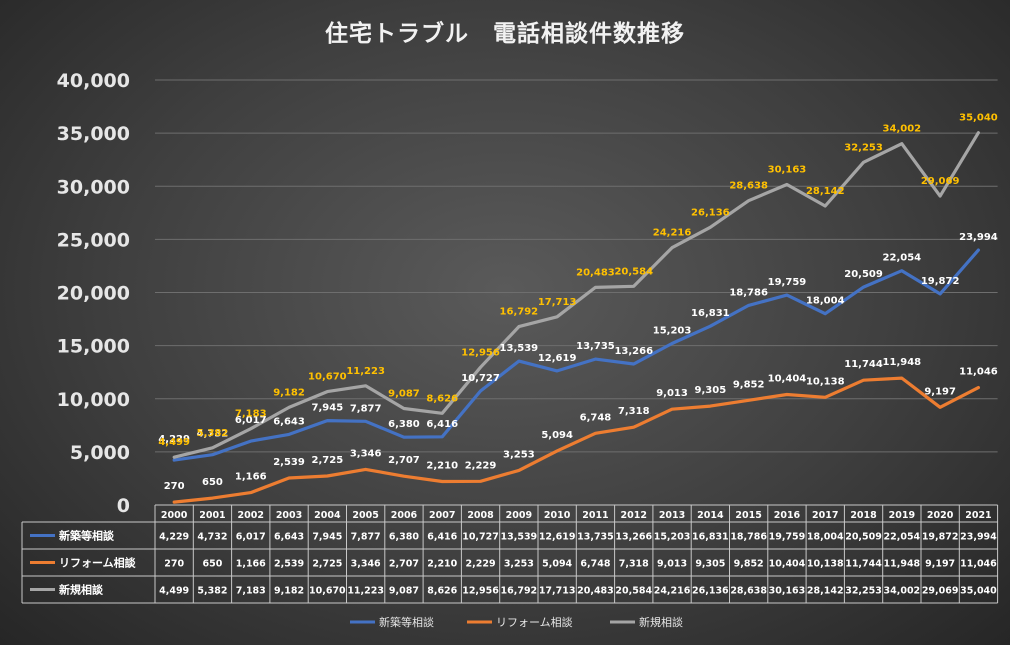 This screenshot has width=1010, height=645. I want to click on data-label: 29,069, so click(940, 181).